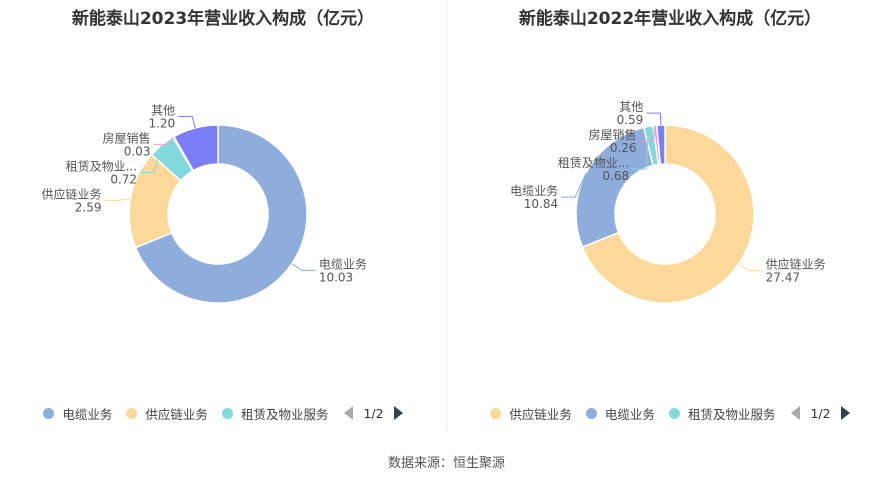 This screenshot has height=481, width=893. What do you see at coordinates (336, 277) in the screenshot?
I see `slice-value-label: 10.03` at bounding box center [336, 277].